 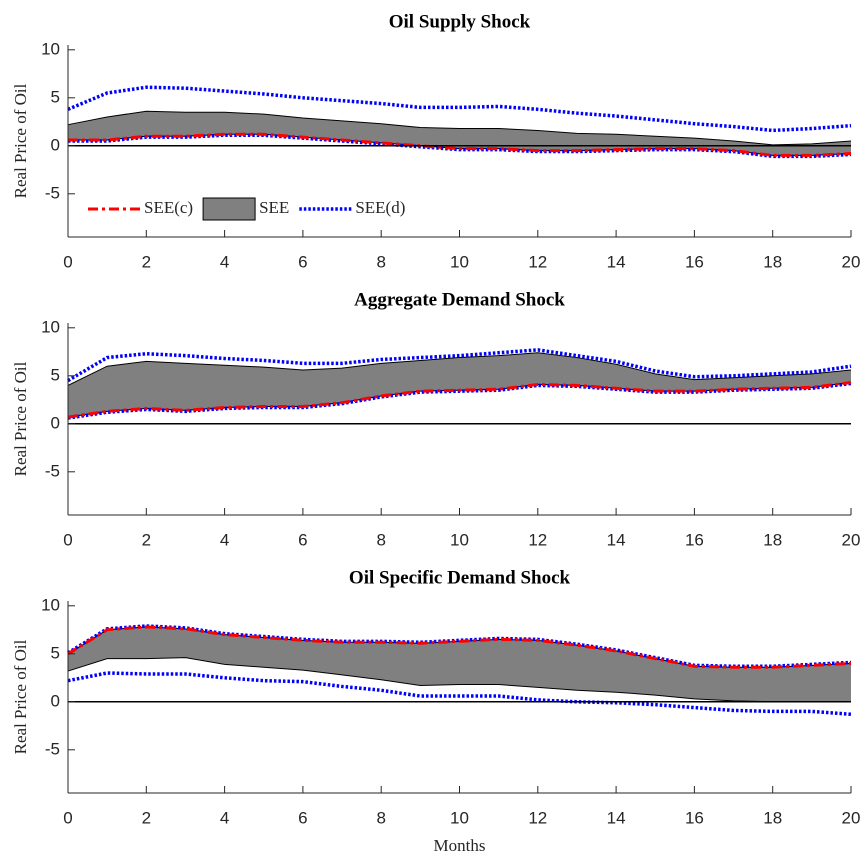 I want to click on legend-swatch, so click(x=229, y=209).